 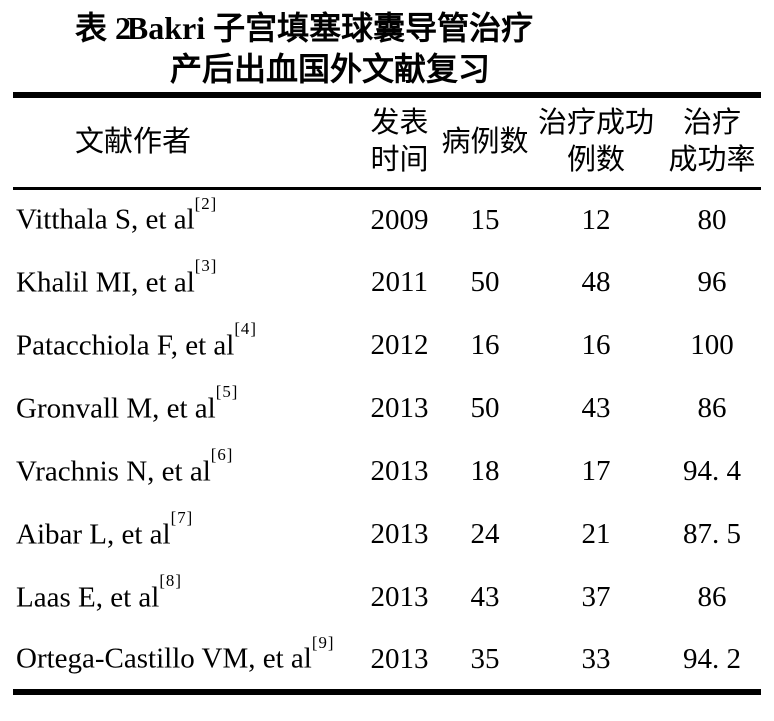 I want to click on case-count-cell: 35, so click(x=485, y=658).